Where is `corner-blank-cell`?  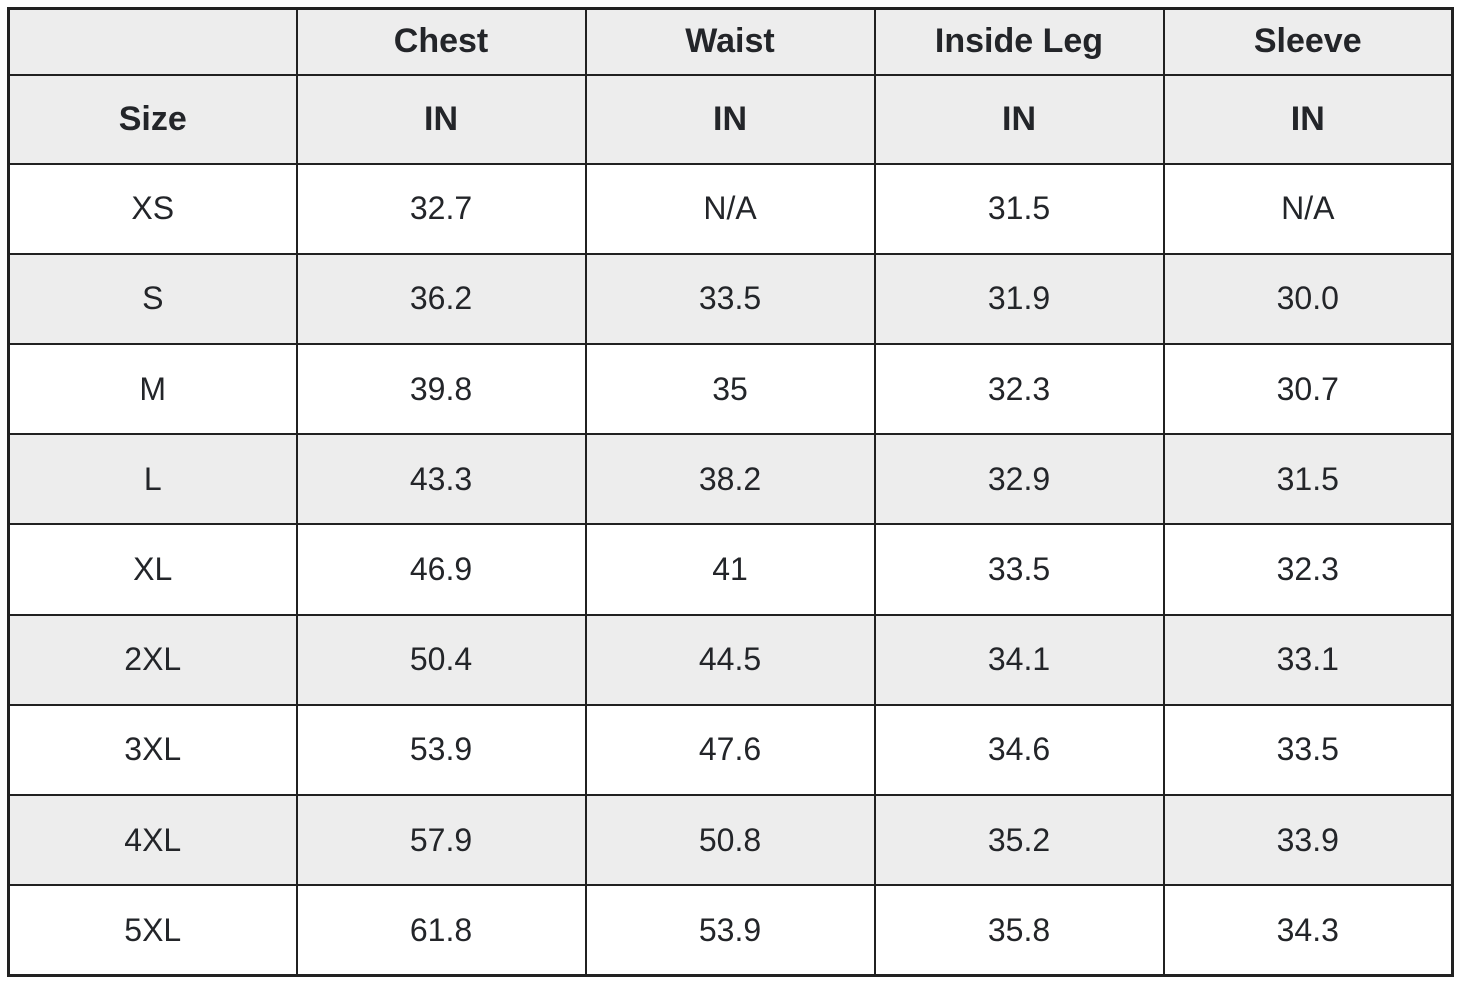
corner-blank-cell is located at coordinates (152, 41).